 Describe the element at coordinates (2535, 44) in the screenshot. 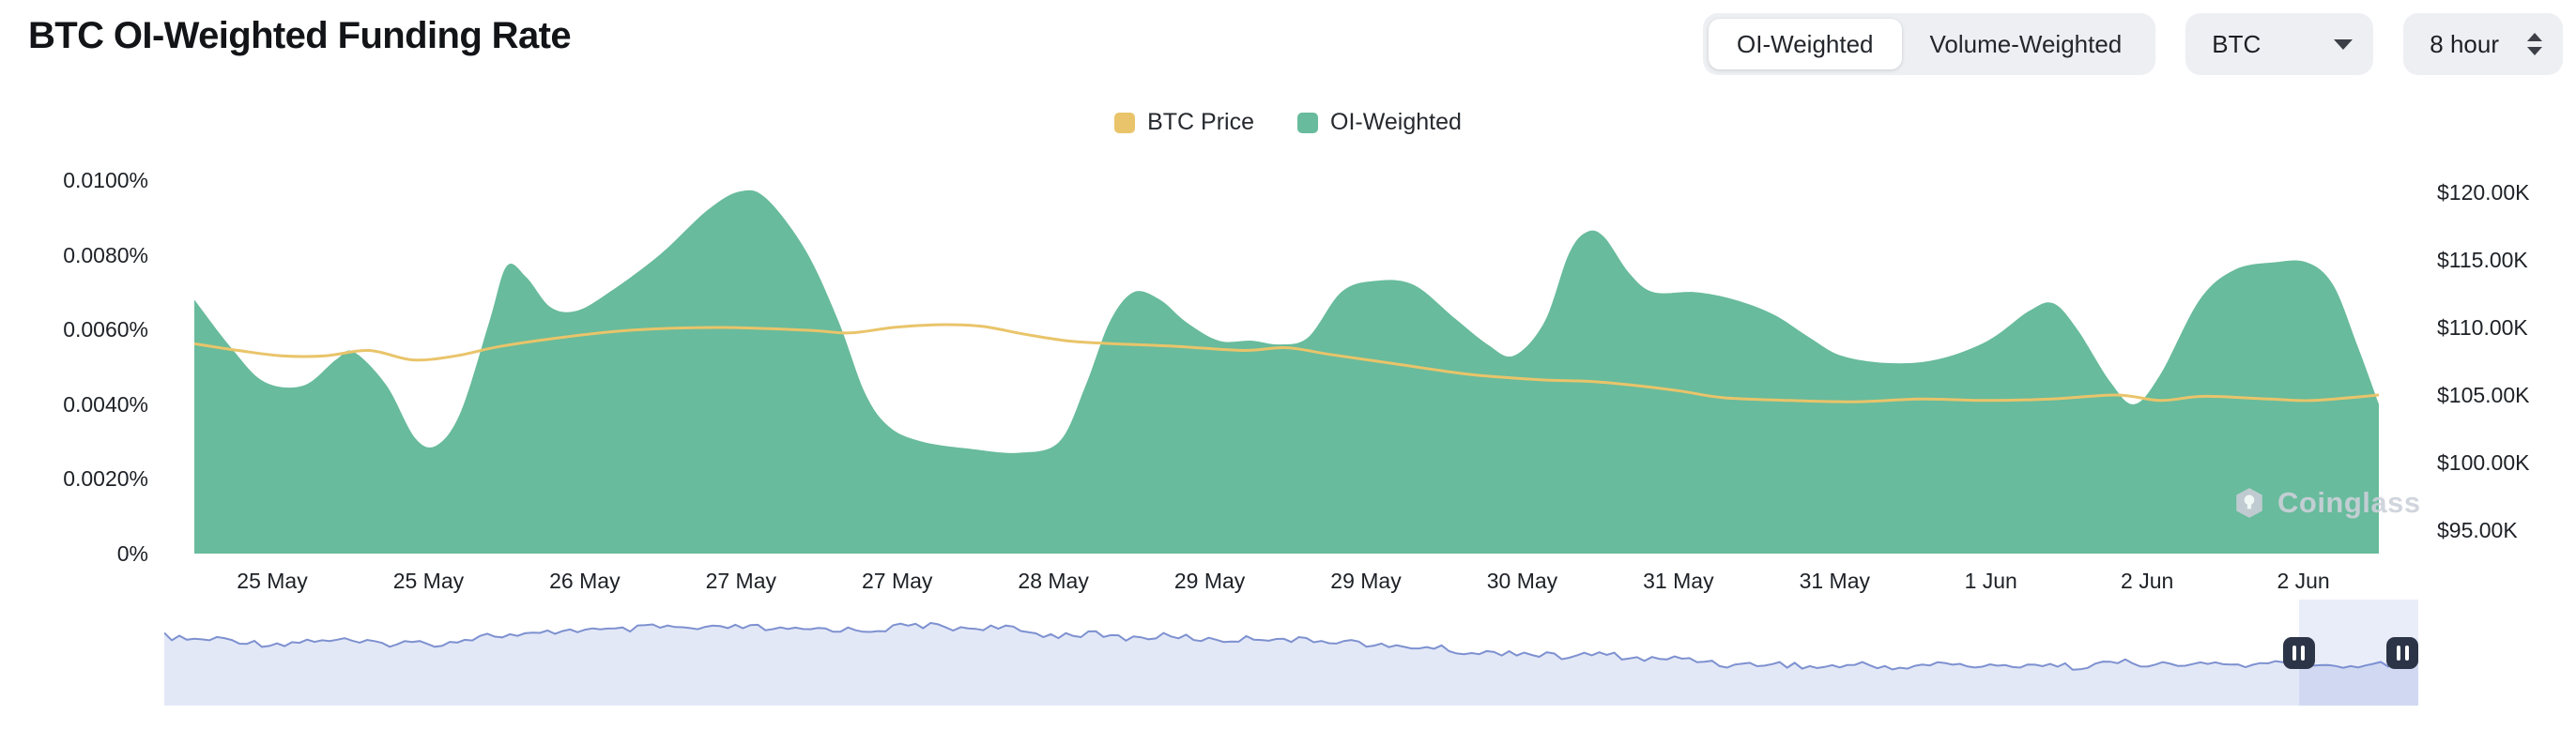

I see `up-down-spinner-icon` at that location.